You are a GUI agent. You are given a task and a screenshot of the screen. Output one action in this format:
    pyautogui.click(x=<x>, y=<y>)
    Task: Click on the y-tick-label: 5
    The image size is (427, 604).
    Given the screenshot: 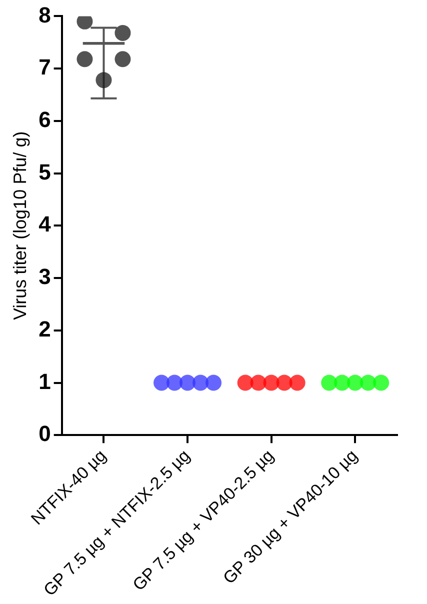 What is the action you would take?
    pyautogui.click(x=44, y=171)
    